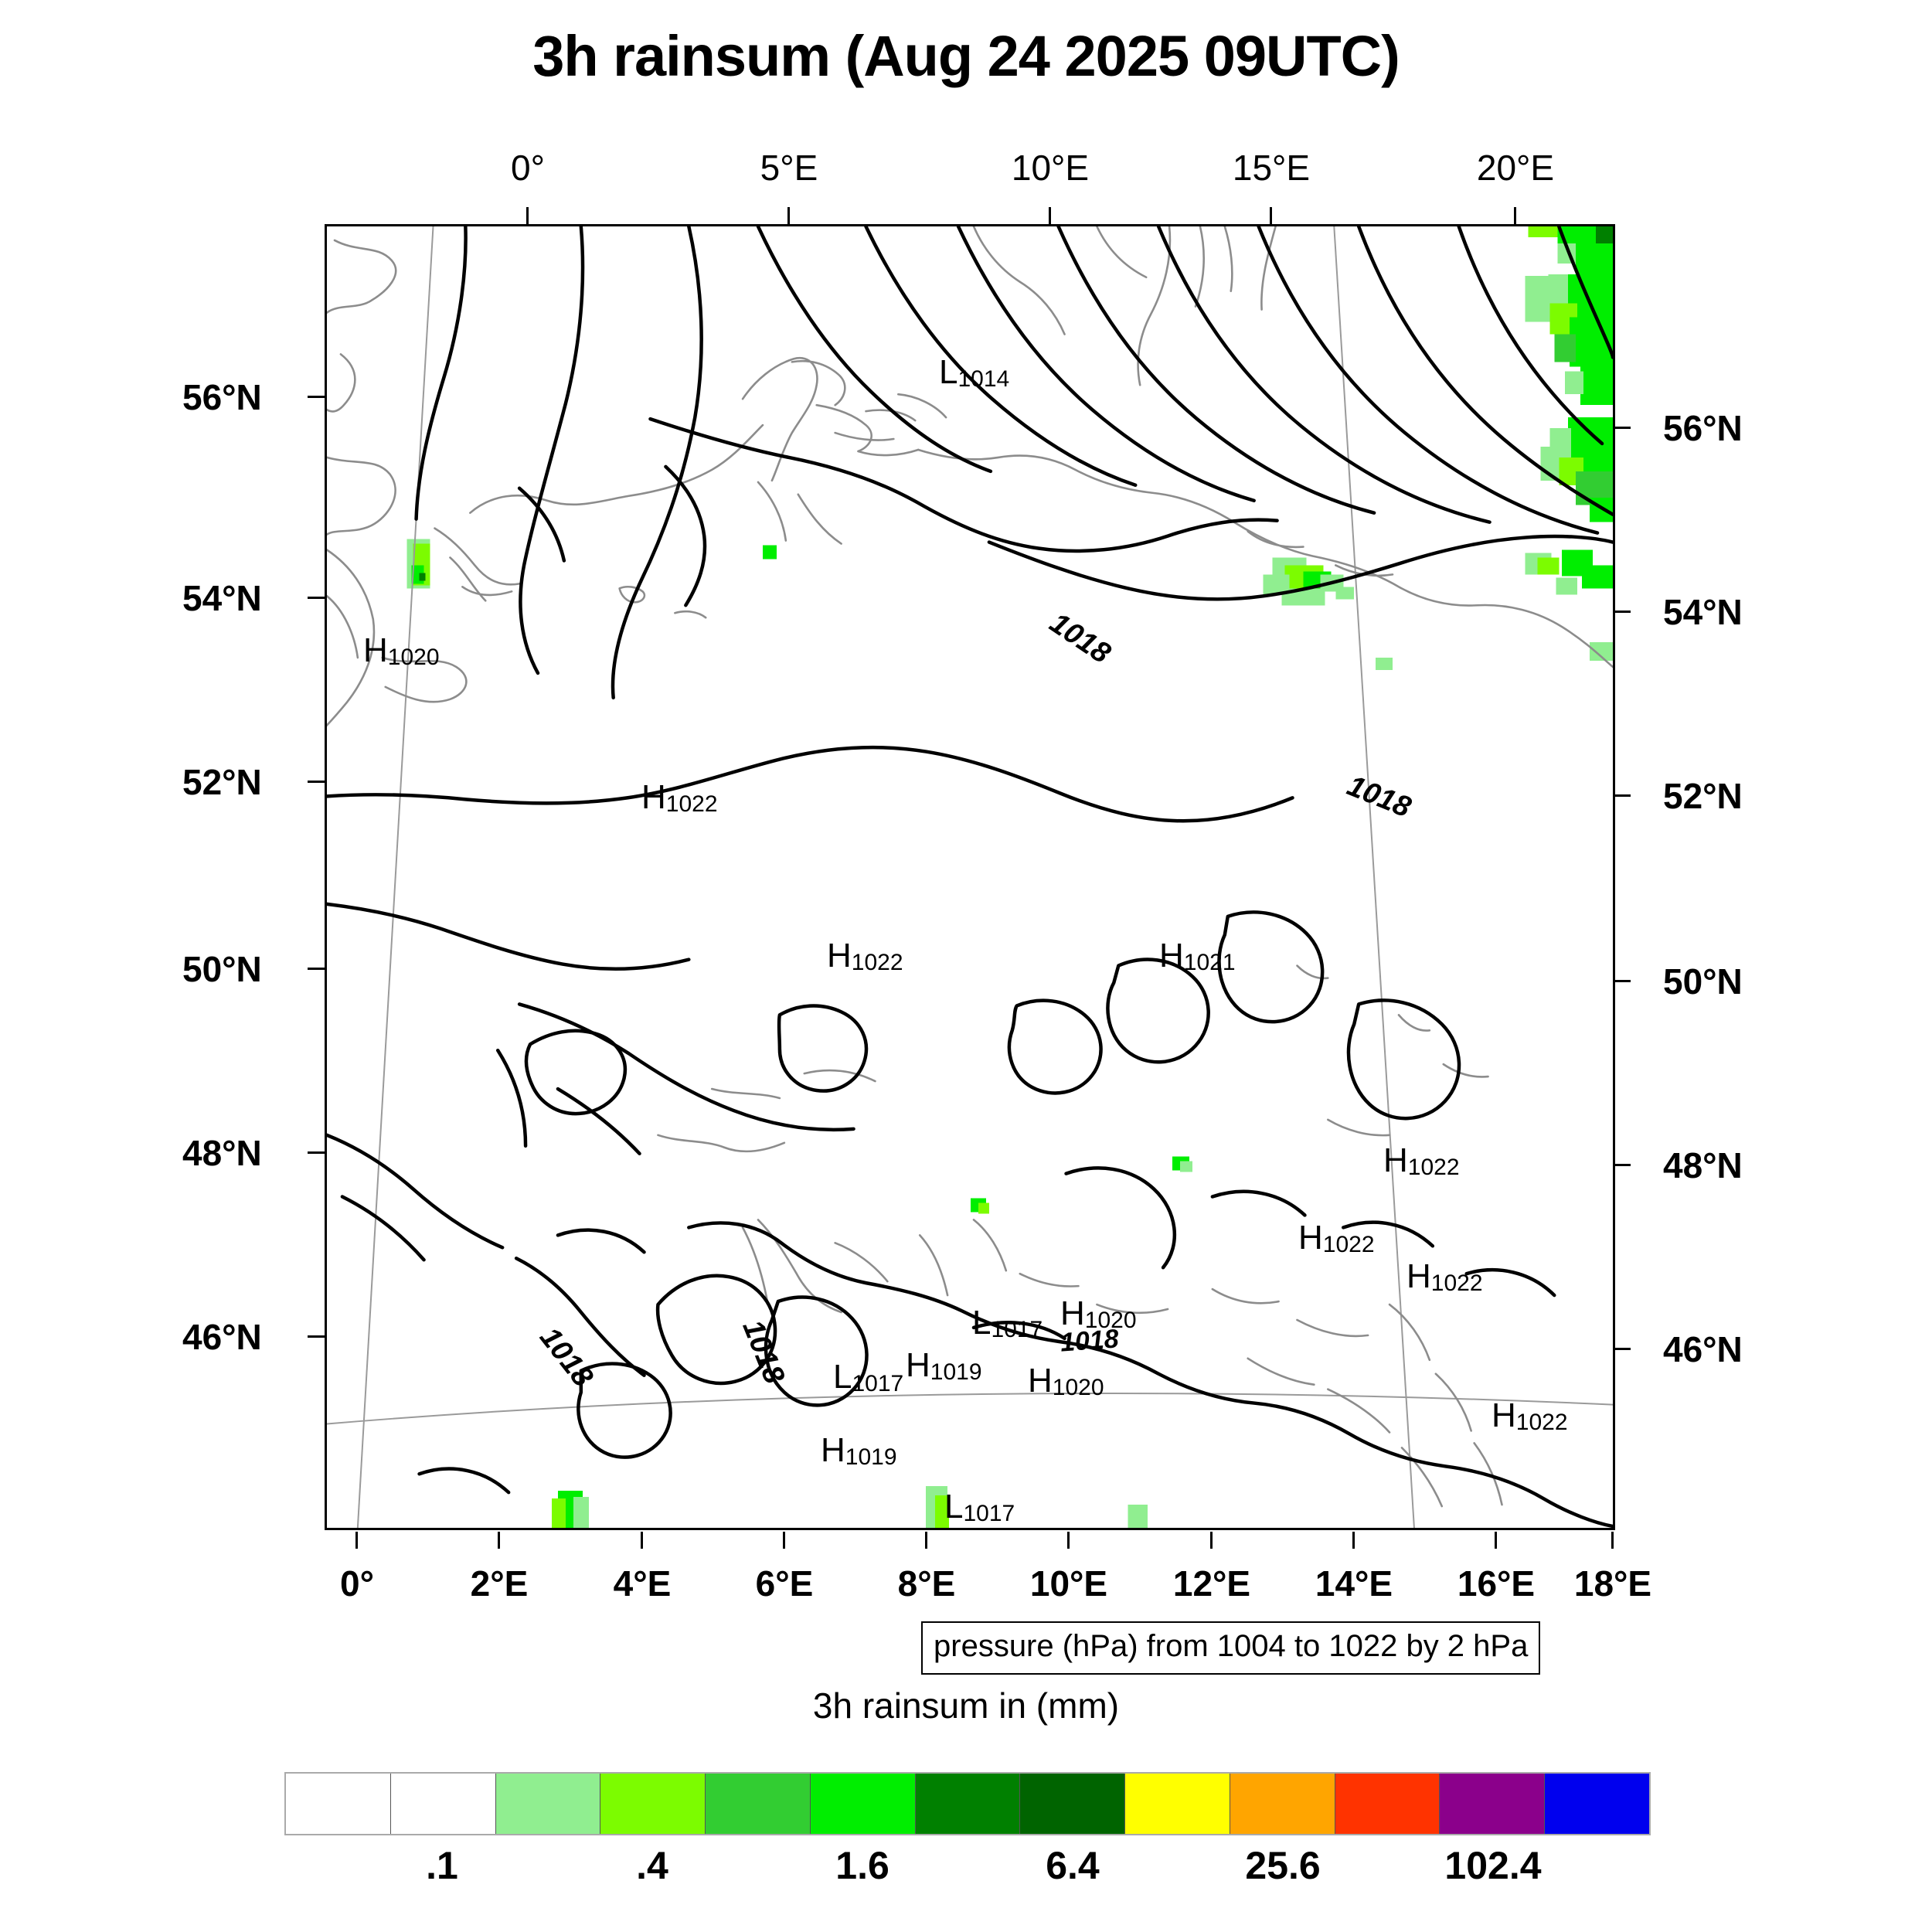  I want to click on right-tick-label: 52°N, so click(1703, 796).